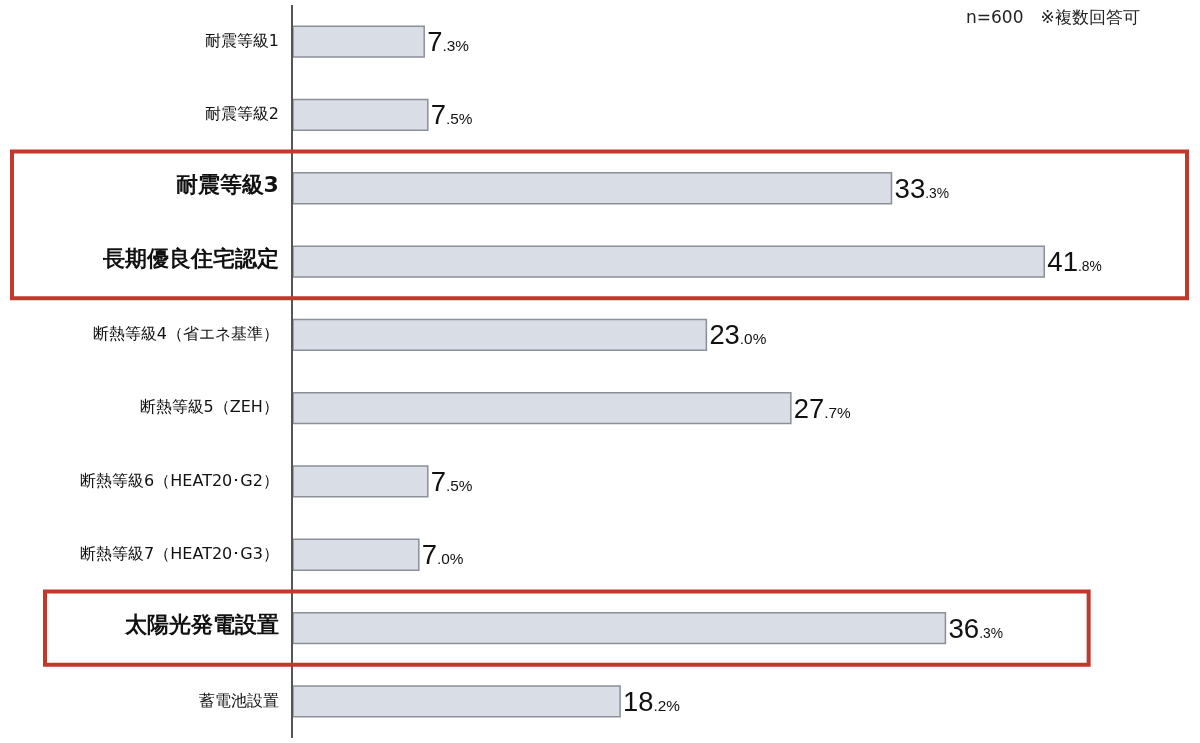  I want to click on y-tick-label: 断熱等級4（省エネ基準）, so click(185, 334).